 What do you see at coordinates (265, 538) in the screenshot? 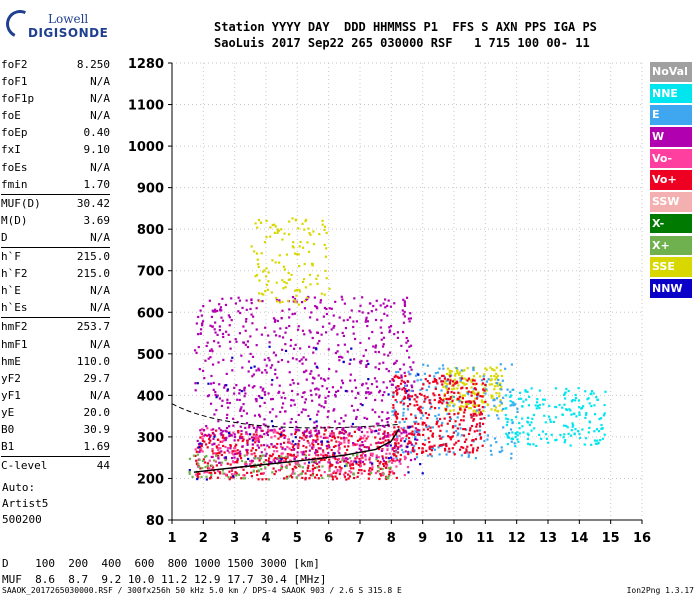
I see `x-tick-label: 4` at bounding box center [265, 538].